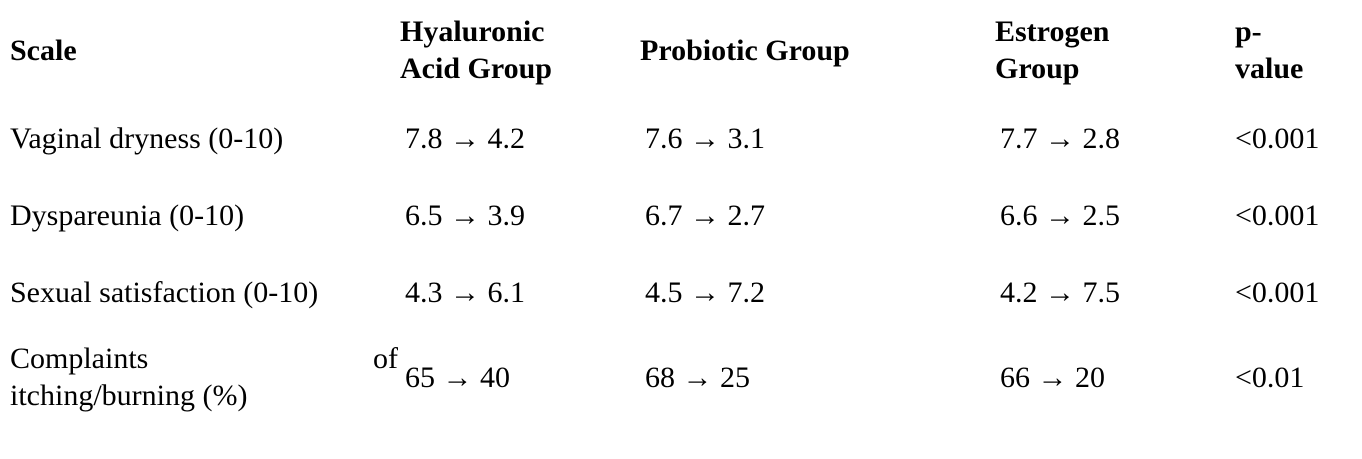 The height and width of the screenshot is (459, 1362). I want to click on cell-probiotic: 6.7 → 2.7, so click(705, 215).